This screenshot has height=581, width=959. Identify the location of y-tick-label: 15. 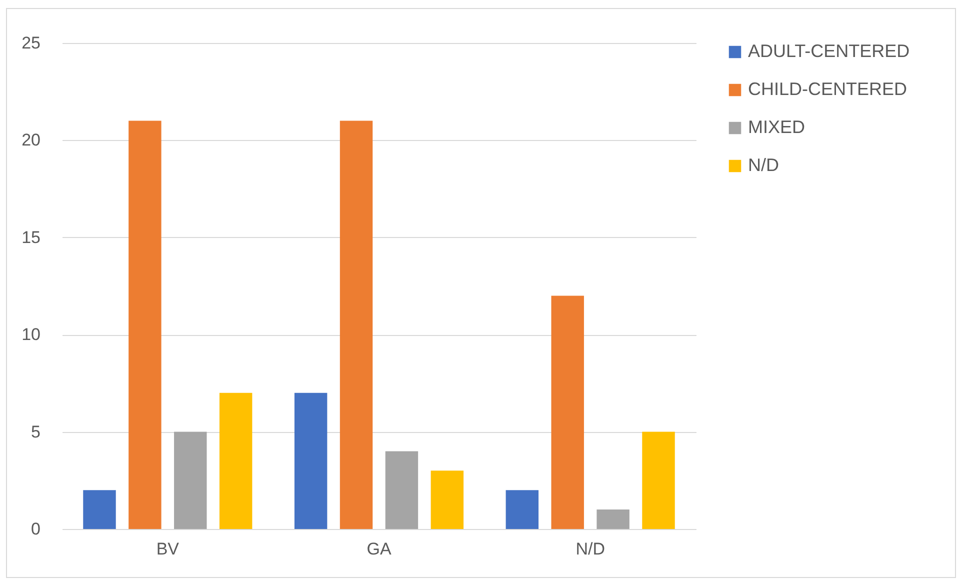
(31, 237).